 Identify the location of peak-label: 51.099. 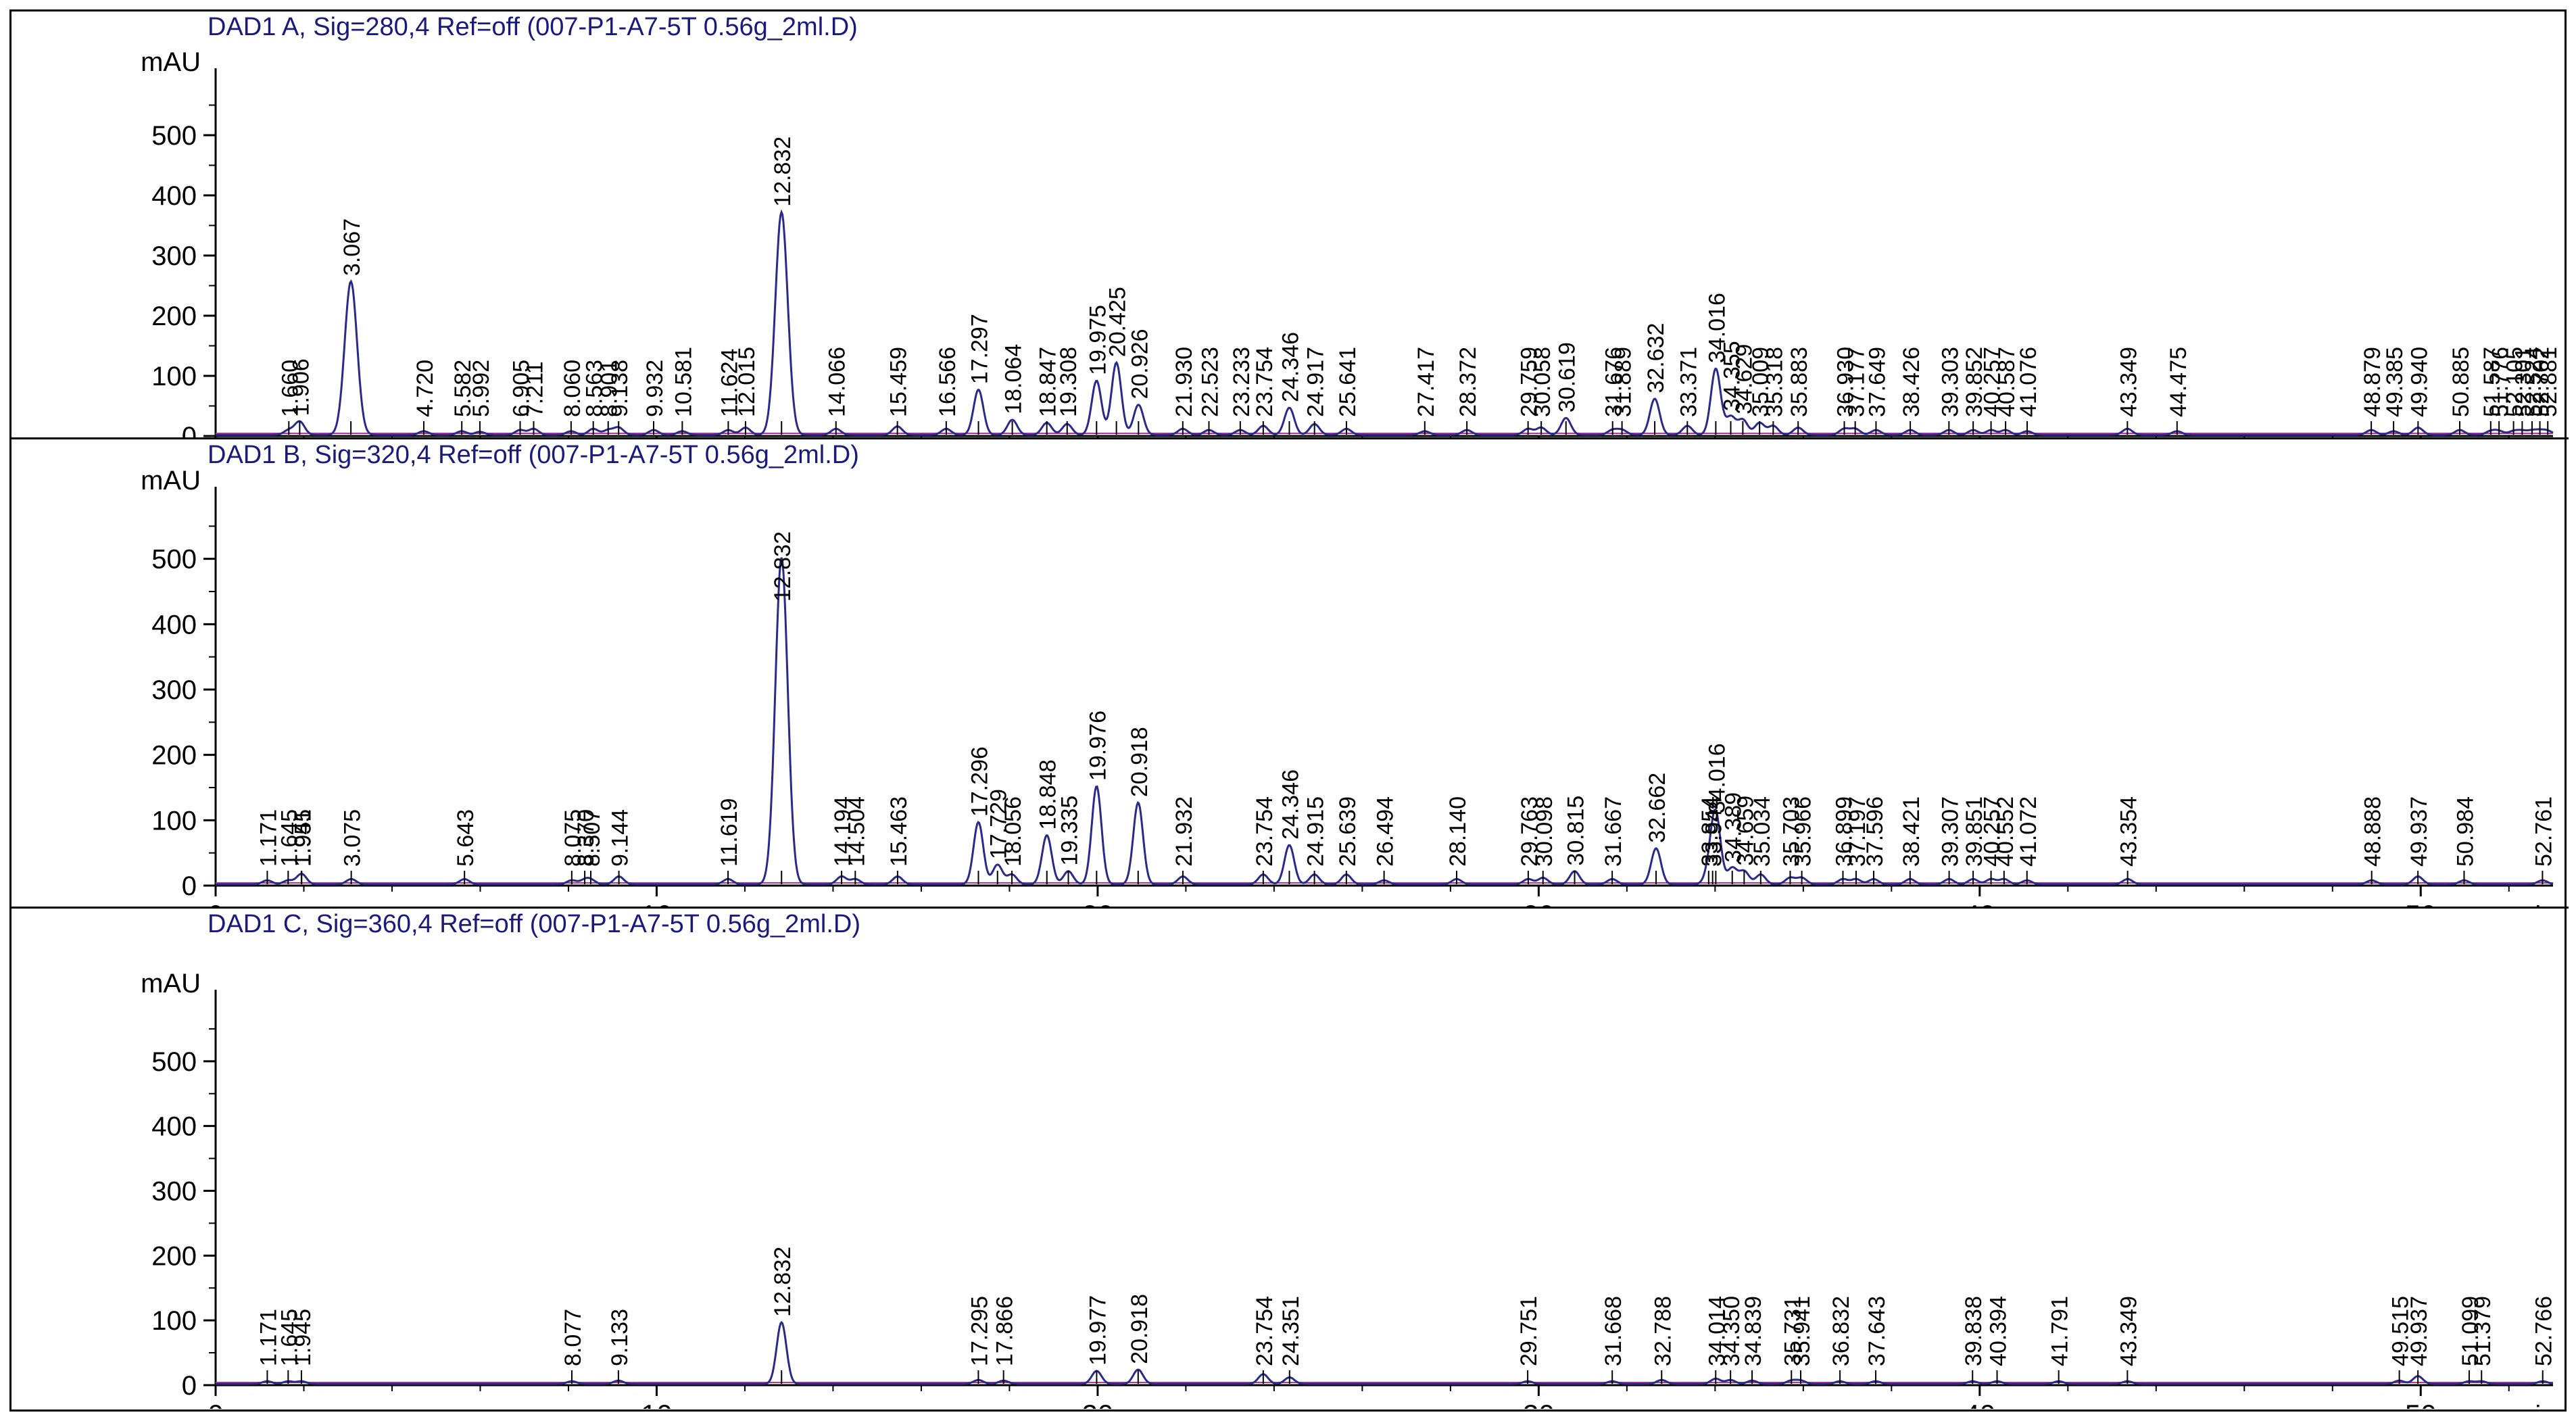
(2470, 1331).